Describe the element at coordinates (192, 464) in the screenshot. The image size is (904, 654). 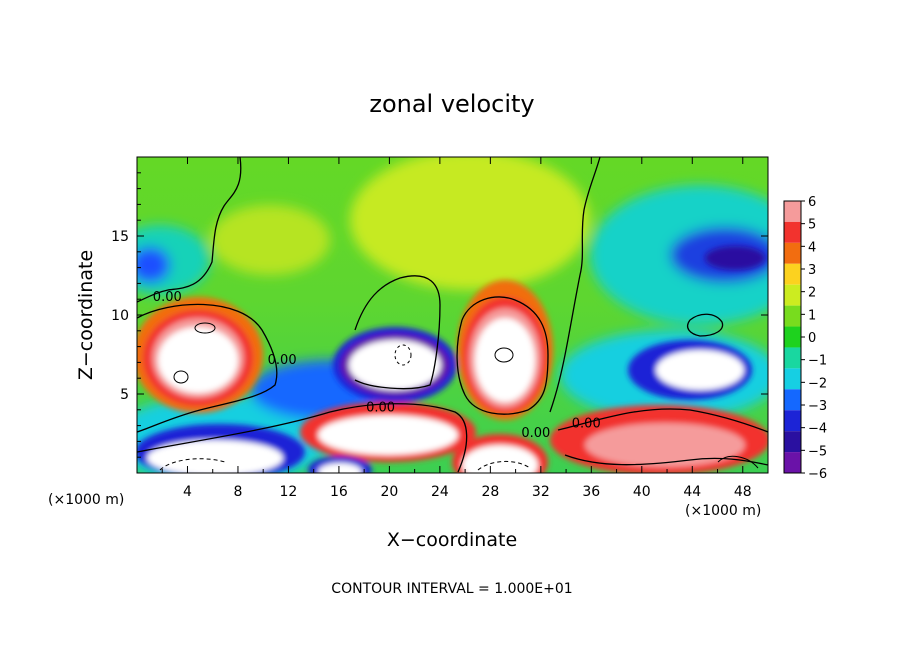
I see `inner-contour-bottomleft-dashed` at that location.